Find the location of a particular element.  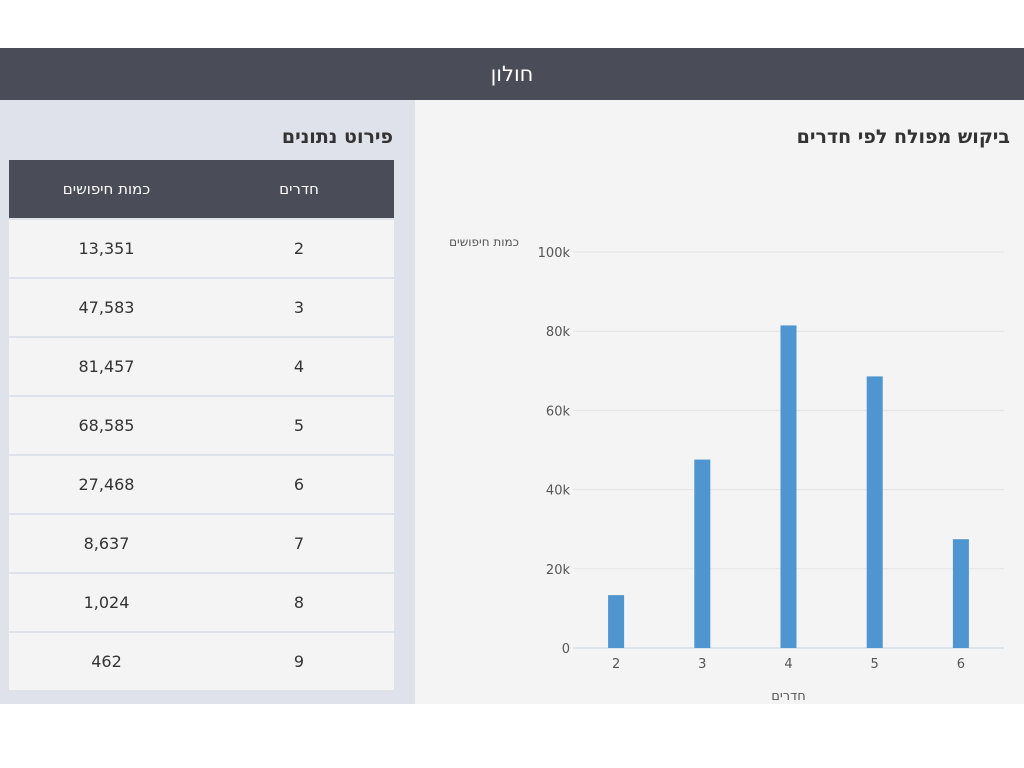

table-row: 3 47,583 is located at coordinates (201, 308).